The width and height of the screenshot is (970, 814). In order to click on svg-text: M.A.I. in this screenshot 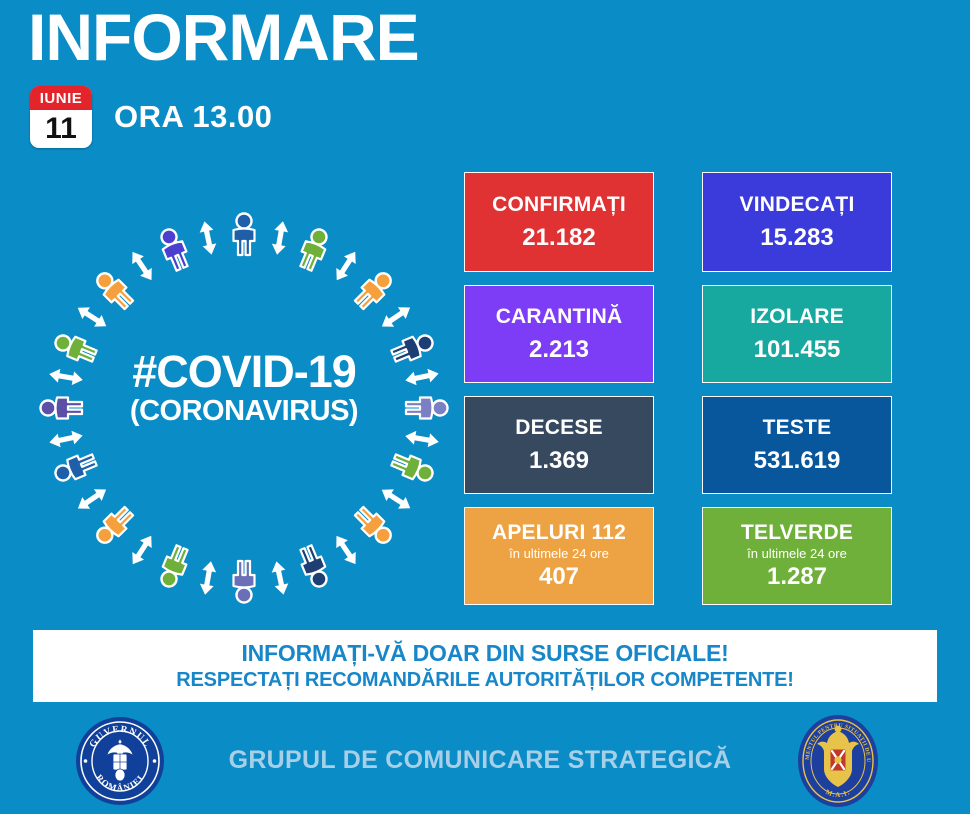, I will do `click(837, 793)`.